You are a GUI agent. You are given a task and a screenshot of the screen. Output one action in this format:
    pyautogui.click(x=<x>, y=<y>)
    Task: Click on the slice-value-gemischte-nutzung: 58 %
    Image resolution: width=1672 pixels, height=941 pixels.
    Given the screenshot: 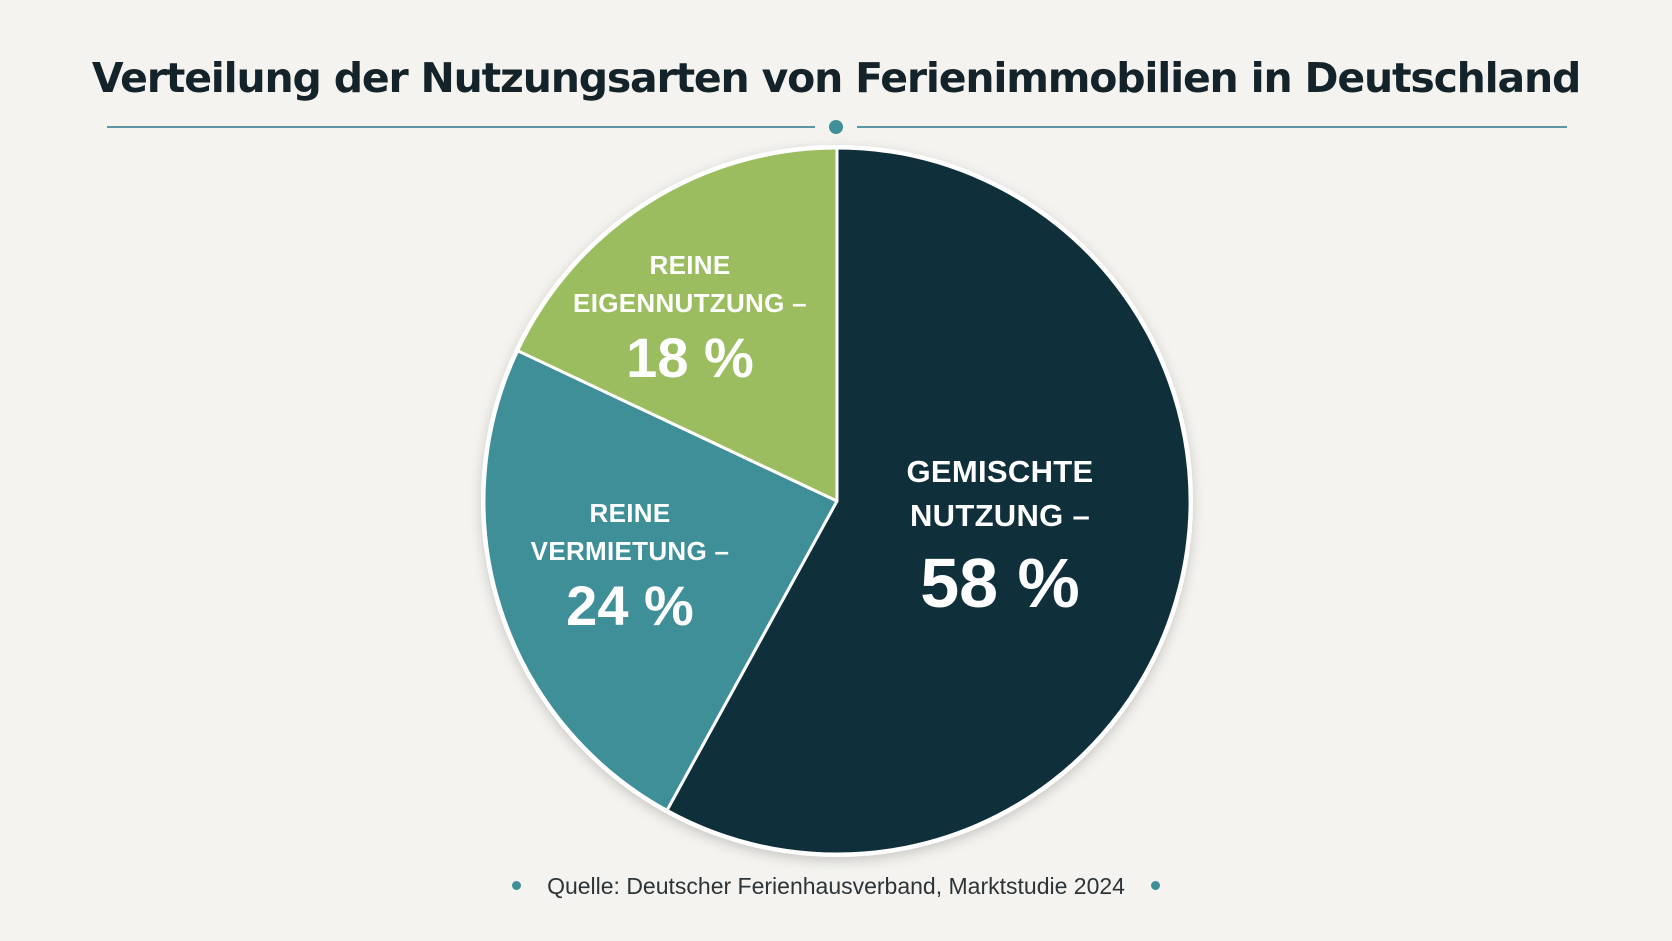 What is the action you would take?
    pyautogui.click(x=1000, y=583)
    